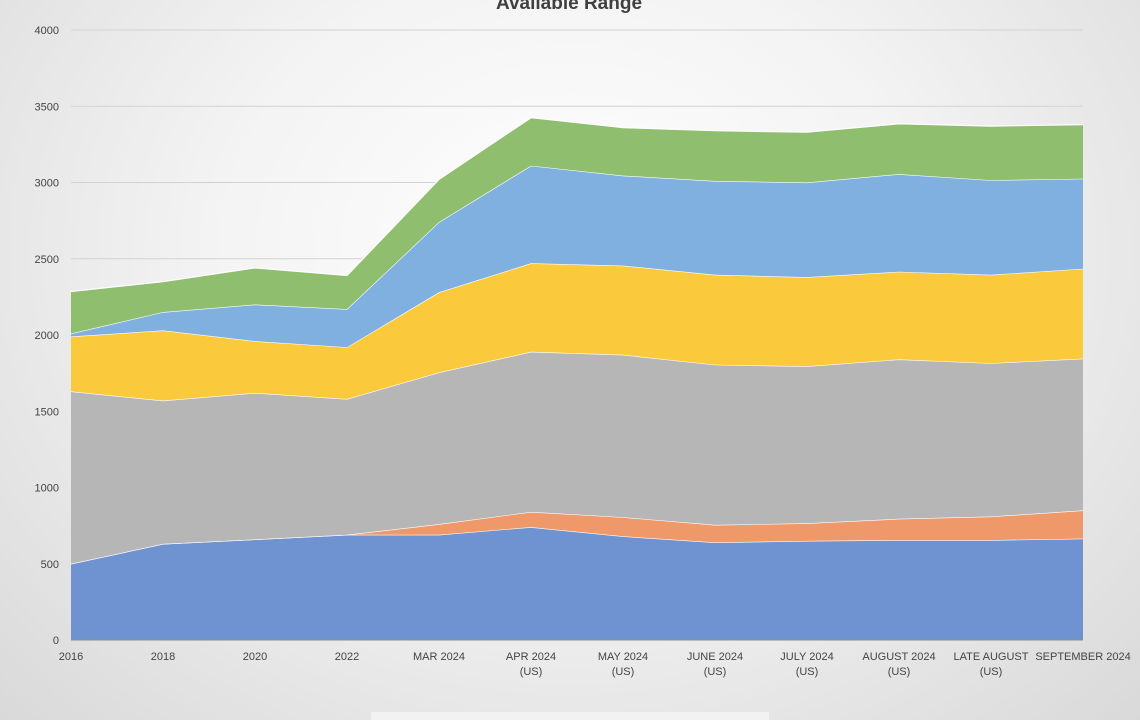  I want to click on x-tick-label: 2018, so click(163, 657).